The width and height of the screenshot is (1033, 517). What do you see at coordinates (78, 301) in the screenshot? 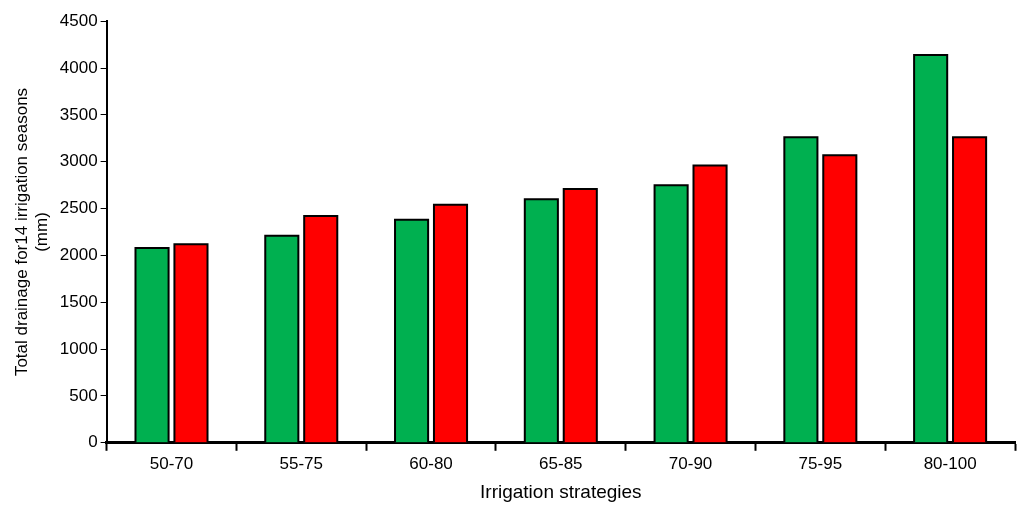
I see `y-tick-label: 1500` at bounding box center [78, 301].